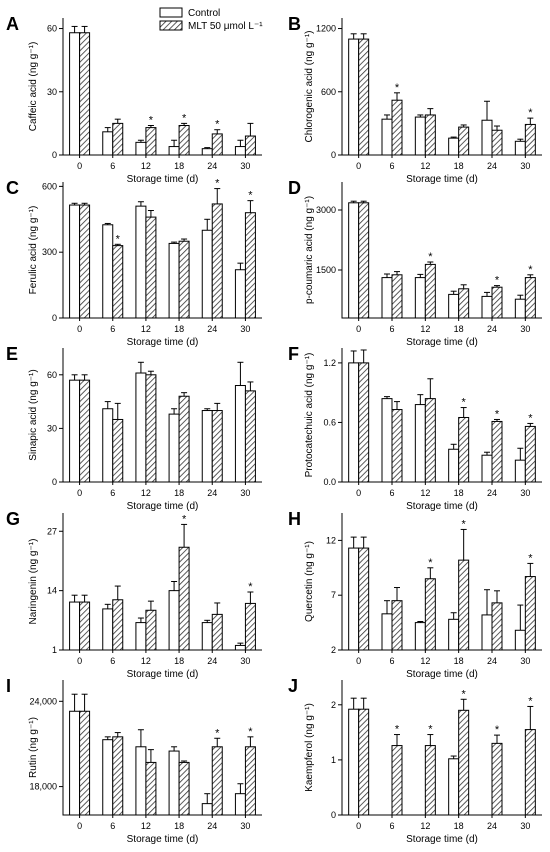 The width and height of the screenshot is (550, 852). I want to click on legend-mlt-swatch, so click(171, 25).